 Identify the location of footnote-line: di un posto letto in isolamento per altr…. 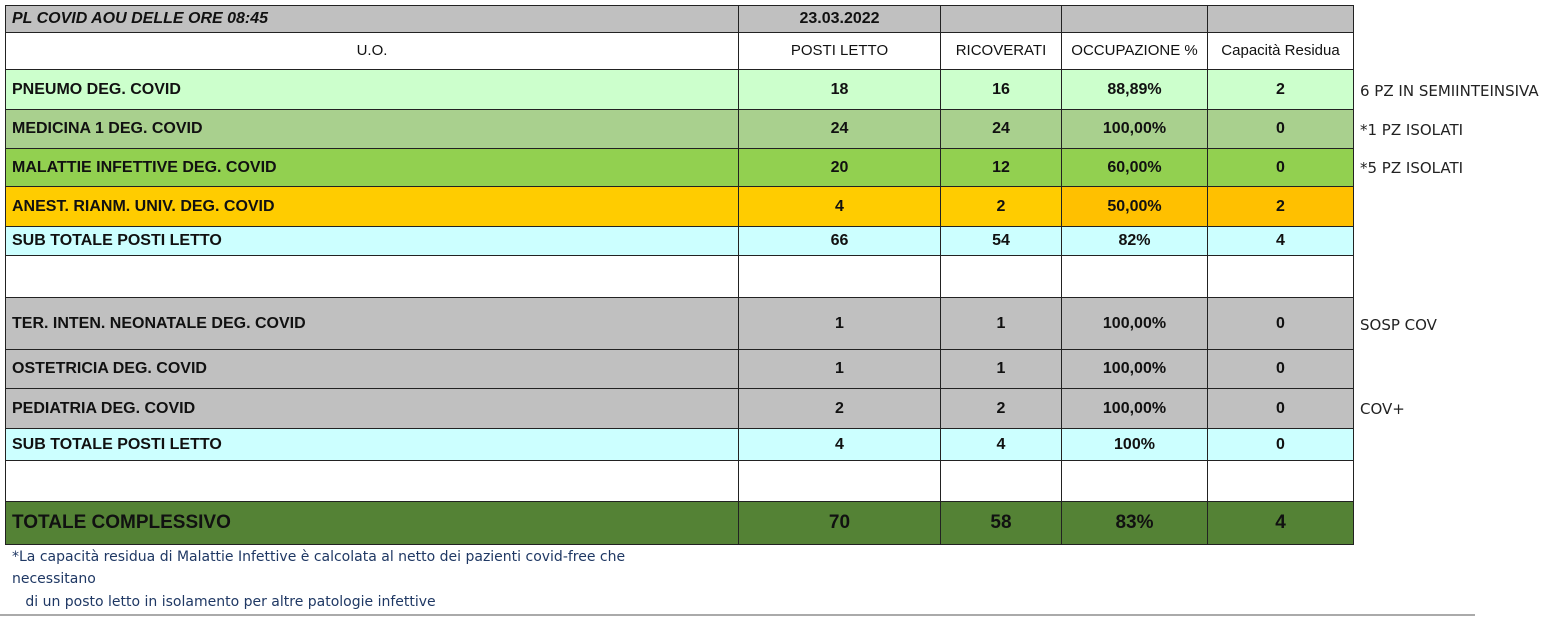
(224, 602).